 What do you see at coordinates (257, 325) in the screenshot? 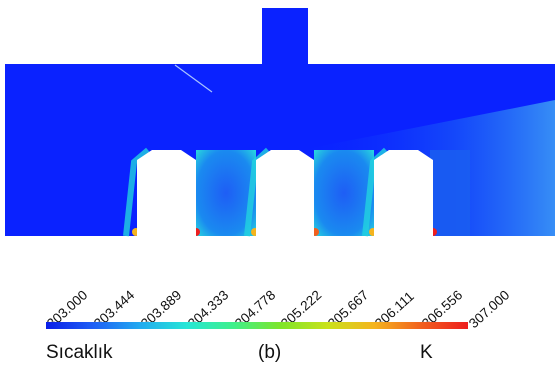
I see `temperature-colorbar` at bounding box center [257, 325].